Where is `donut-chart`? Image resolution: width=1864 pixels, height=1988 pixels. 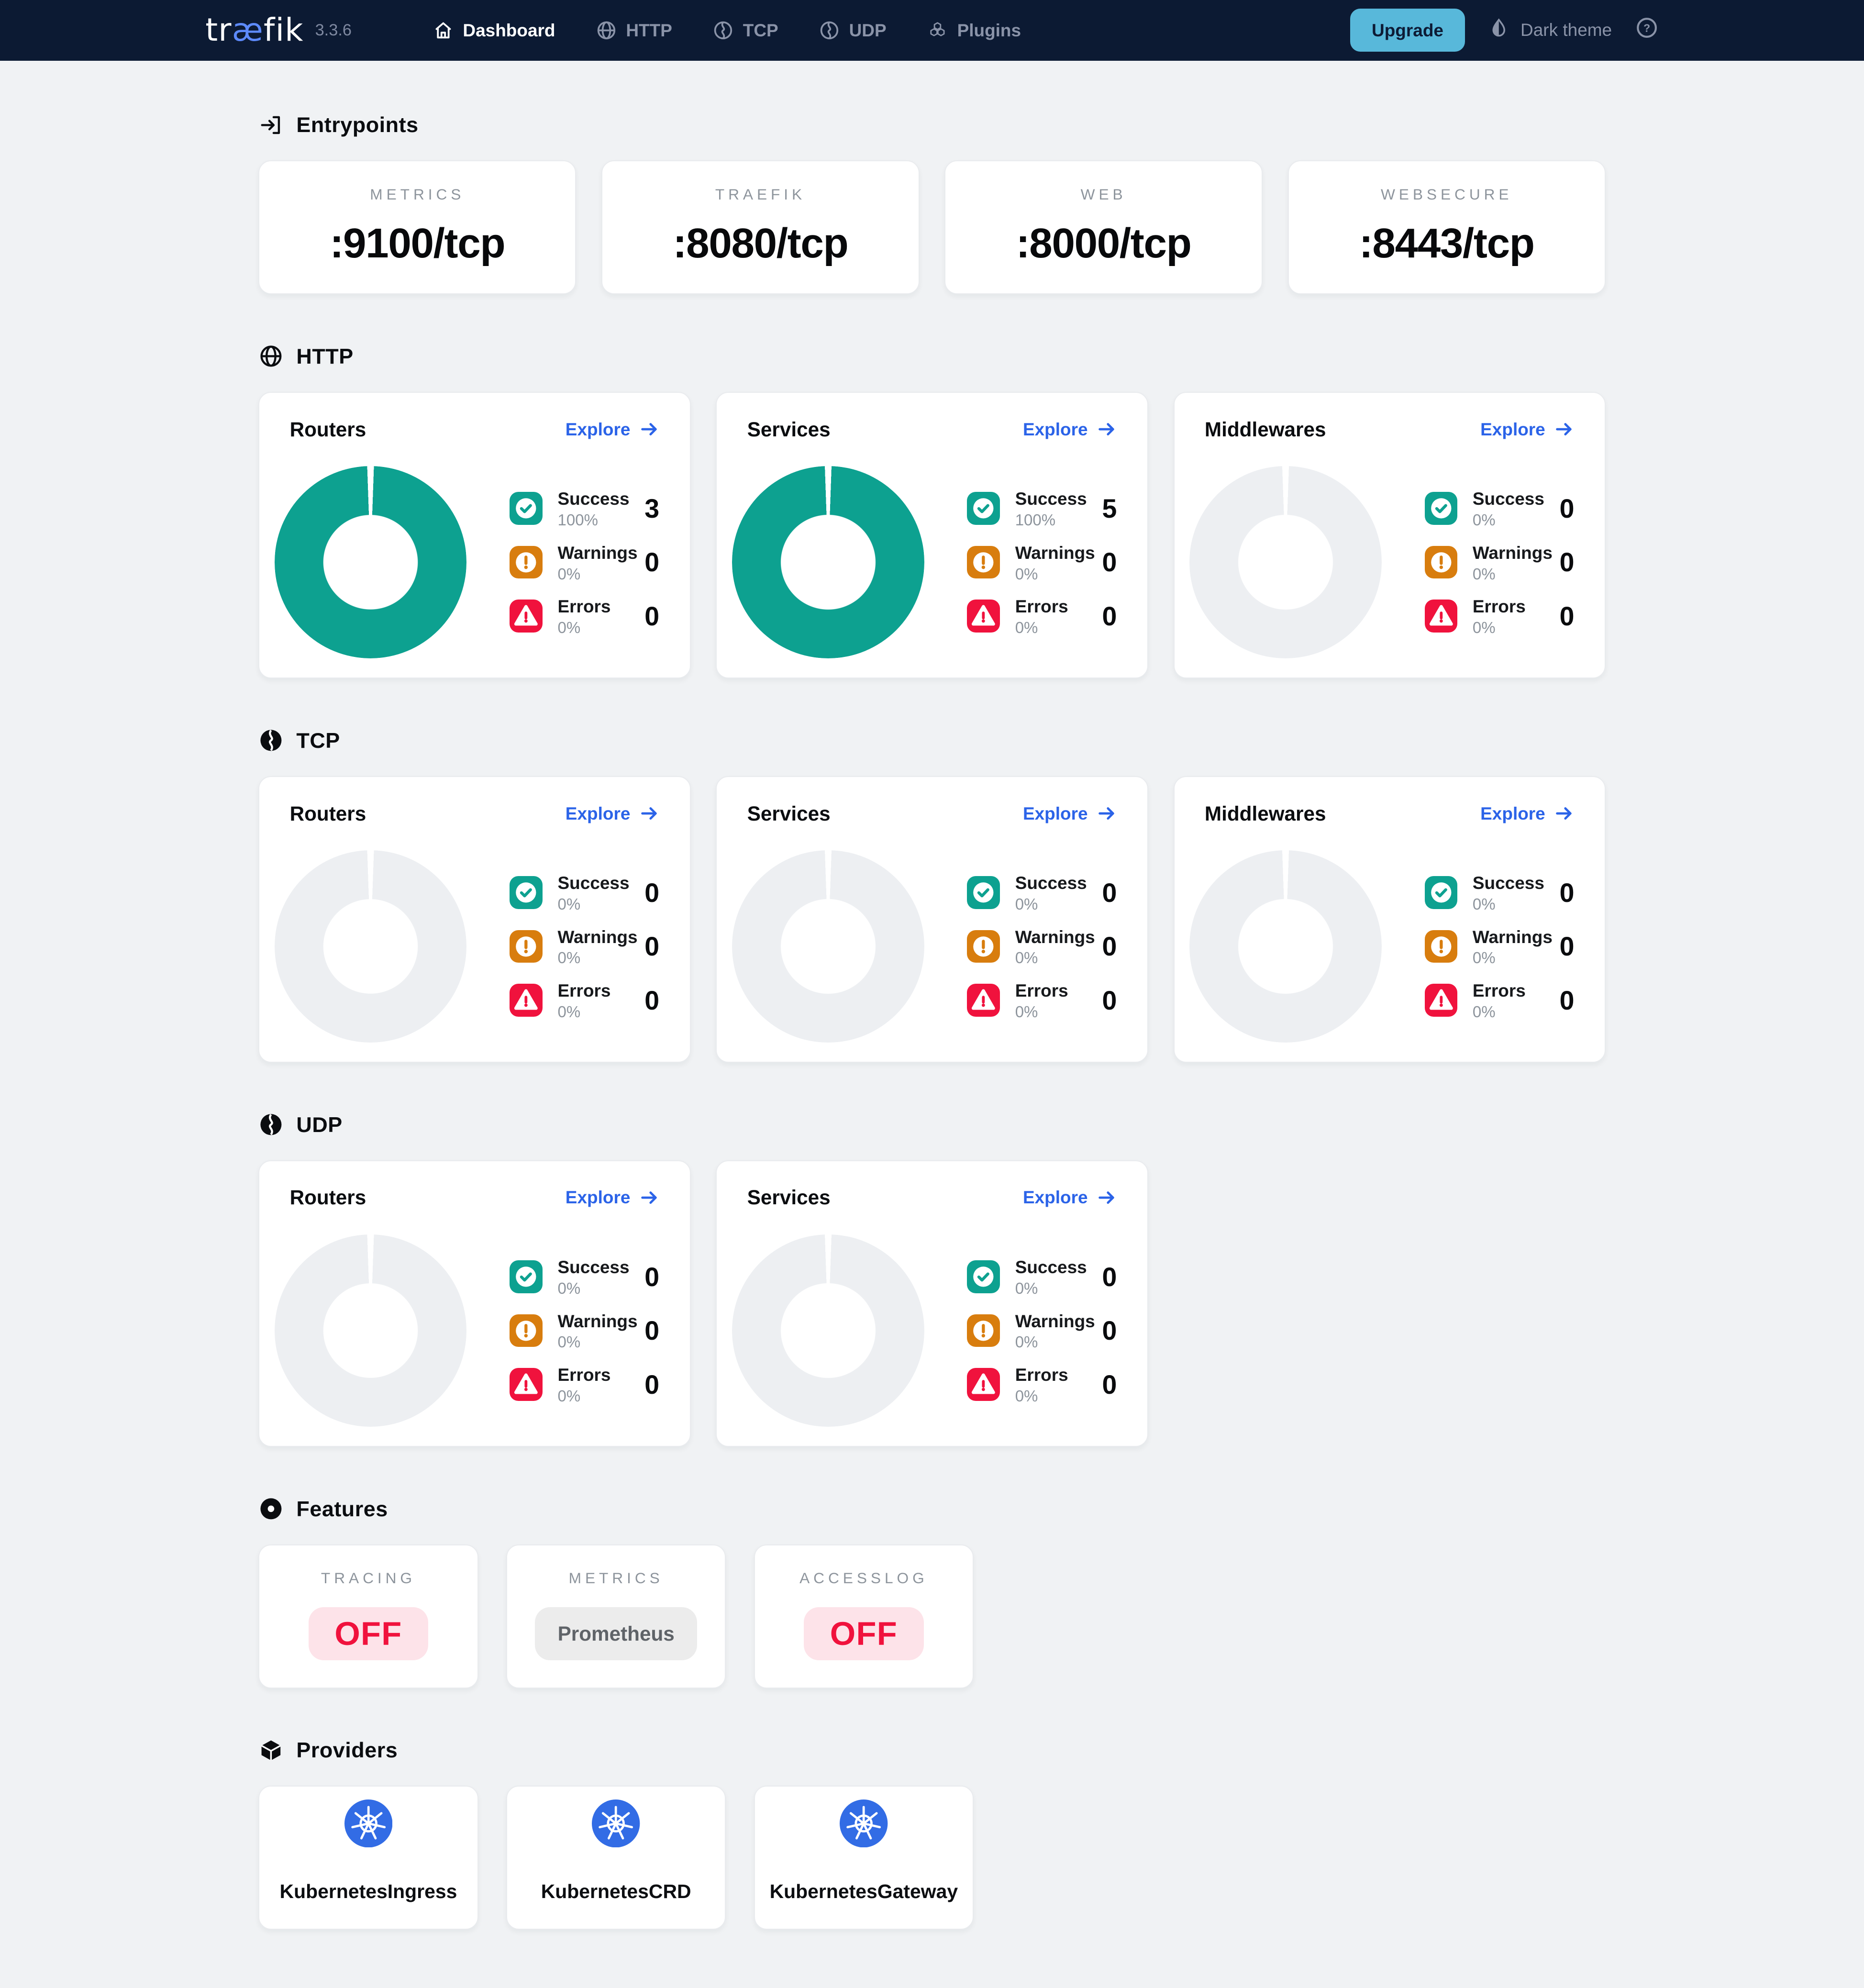 donut-chart is located at coordinates (828, 562).